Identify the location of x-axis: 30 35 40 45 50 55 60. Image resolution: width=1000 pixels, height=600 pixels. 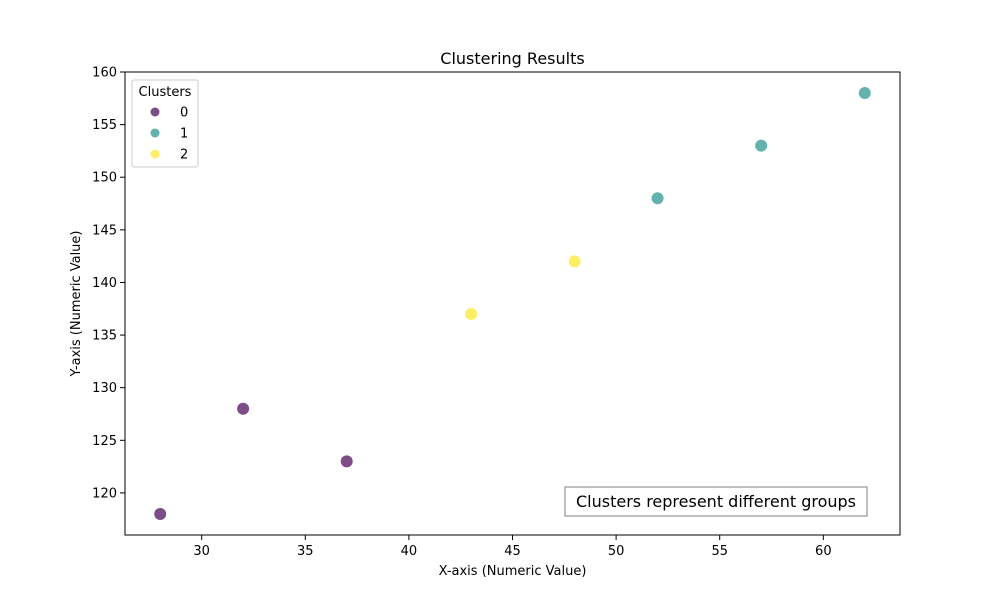
(512, 547).